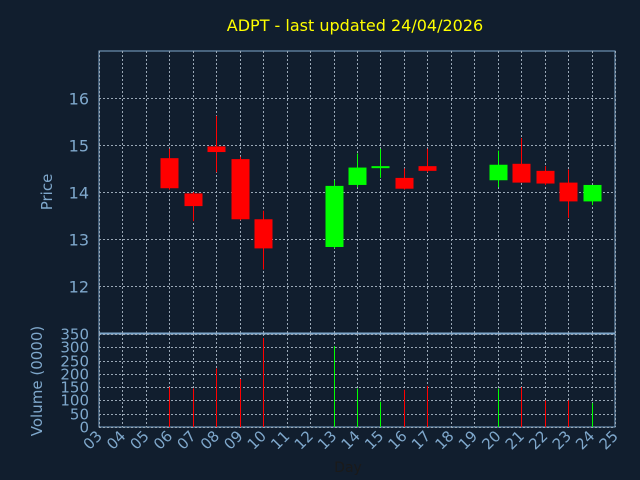  I want to click on volume-tick-label: 300, so click(74, 348).